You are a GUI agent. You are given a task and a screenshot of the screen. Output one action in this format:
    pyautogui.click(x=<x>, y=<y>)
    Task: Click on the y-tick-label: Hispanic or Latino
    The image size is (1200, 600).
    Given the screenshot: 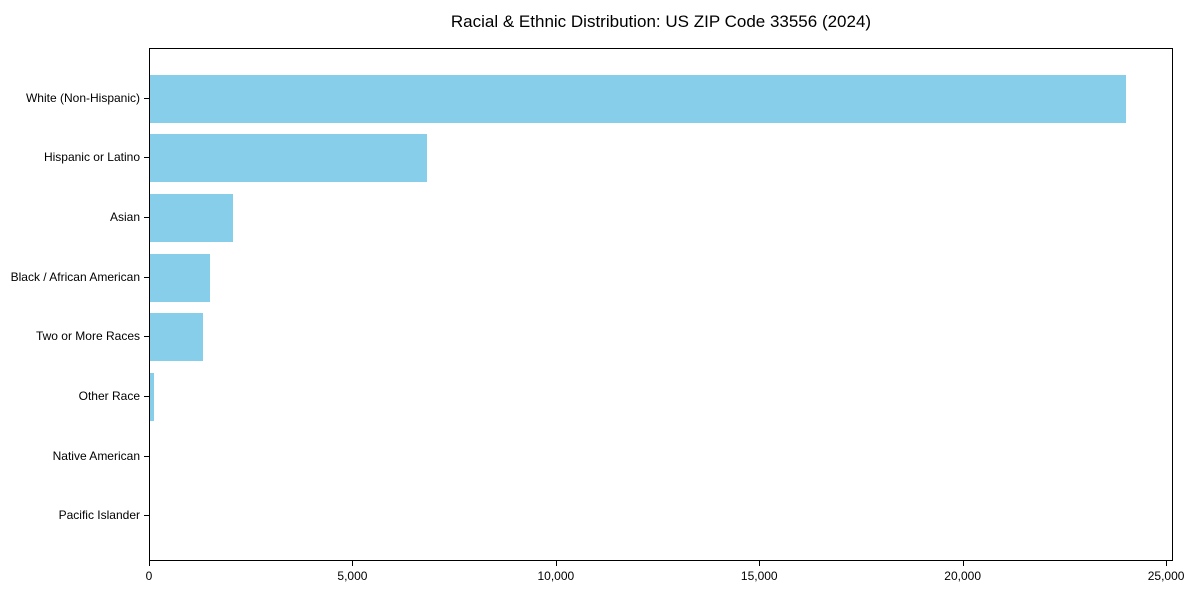 What is the action you would take?
    pyautogui.click(x=91, y=157)
    